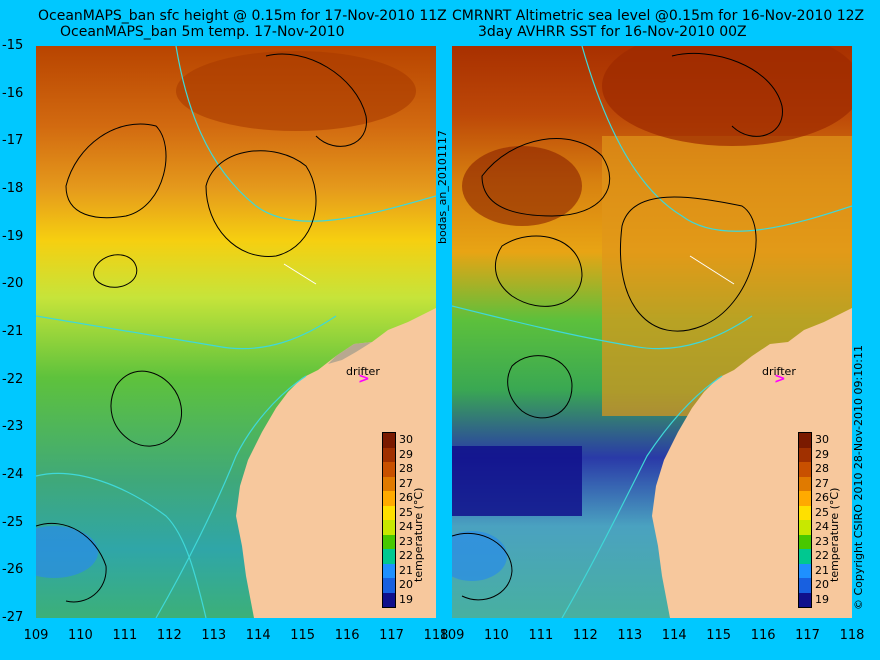 This screenshot has width=880, height=660. What do you see at coordinates (202, 32) in the screenshot?
I see `left-map-subtitle: OceanMAPS_ban 5m temp. 17-Nov-2010` at bounding box center [202, 32].